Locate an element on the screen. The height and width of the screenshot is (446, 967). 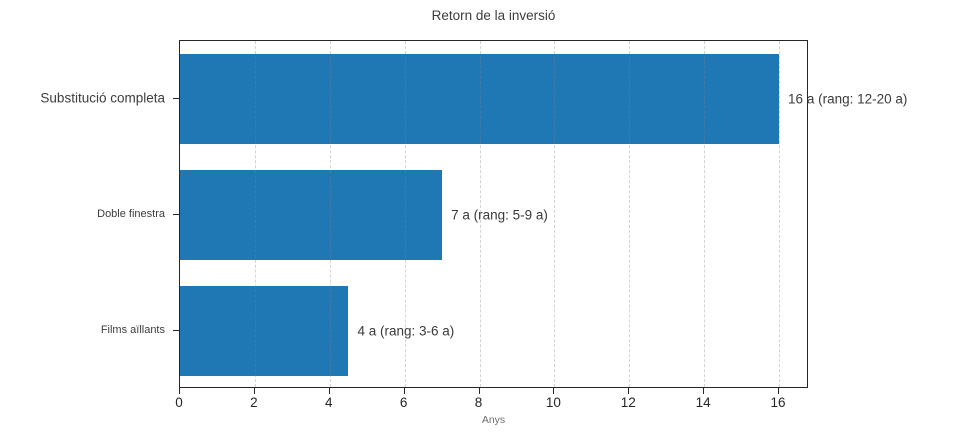
bar-value-label: 4 a (rang: 3-6 a) is located at coordinates (406, 331).